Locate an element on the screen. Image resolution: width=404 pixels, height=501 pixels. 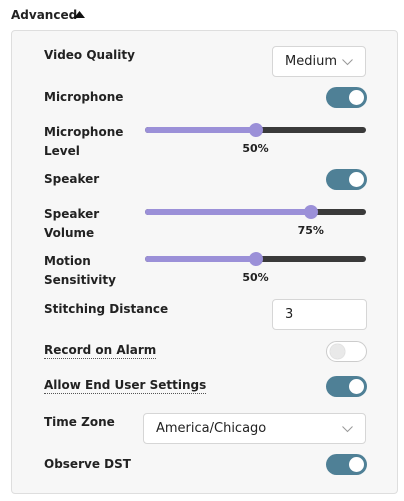
setting-label: Motion Sensitivity is located at coordinates (80, 270).